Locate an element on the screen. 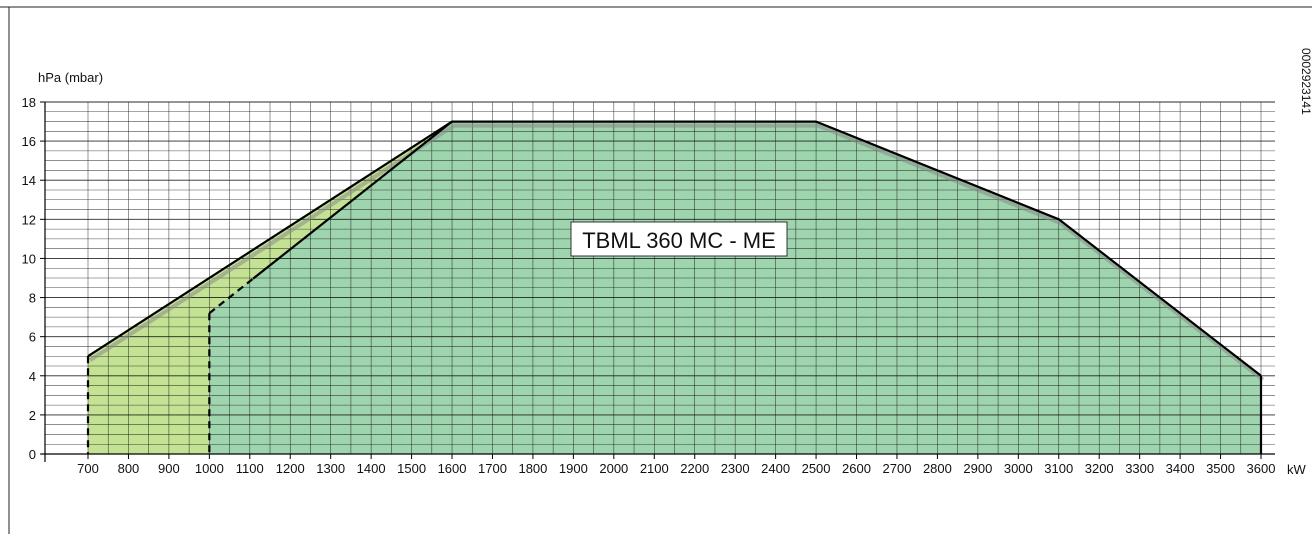  x-tick-label: 2600 is located at coordinates (856, 468).